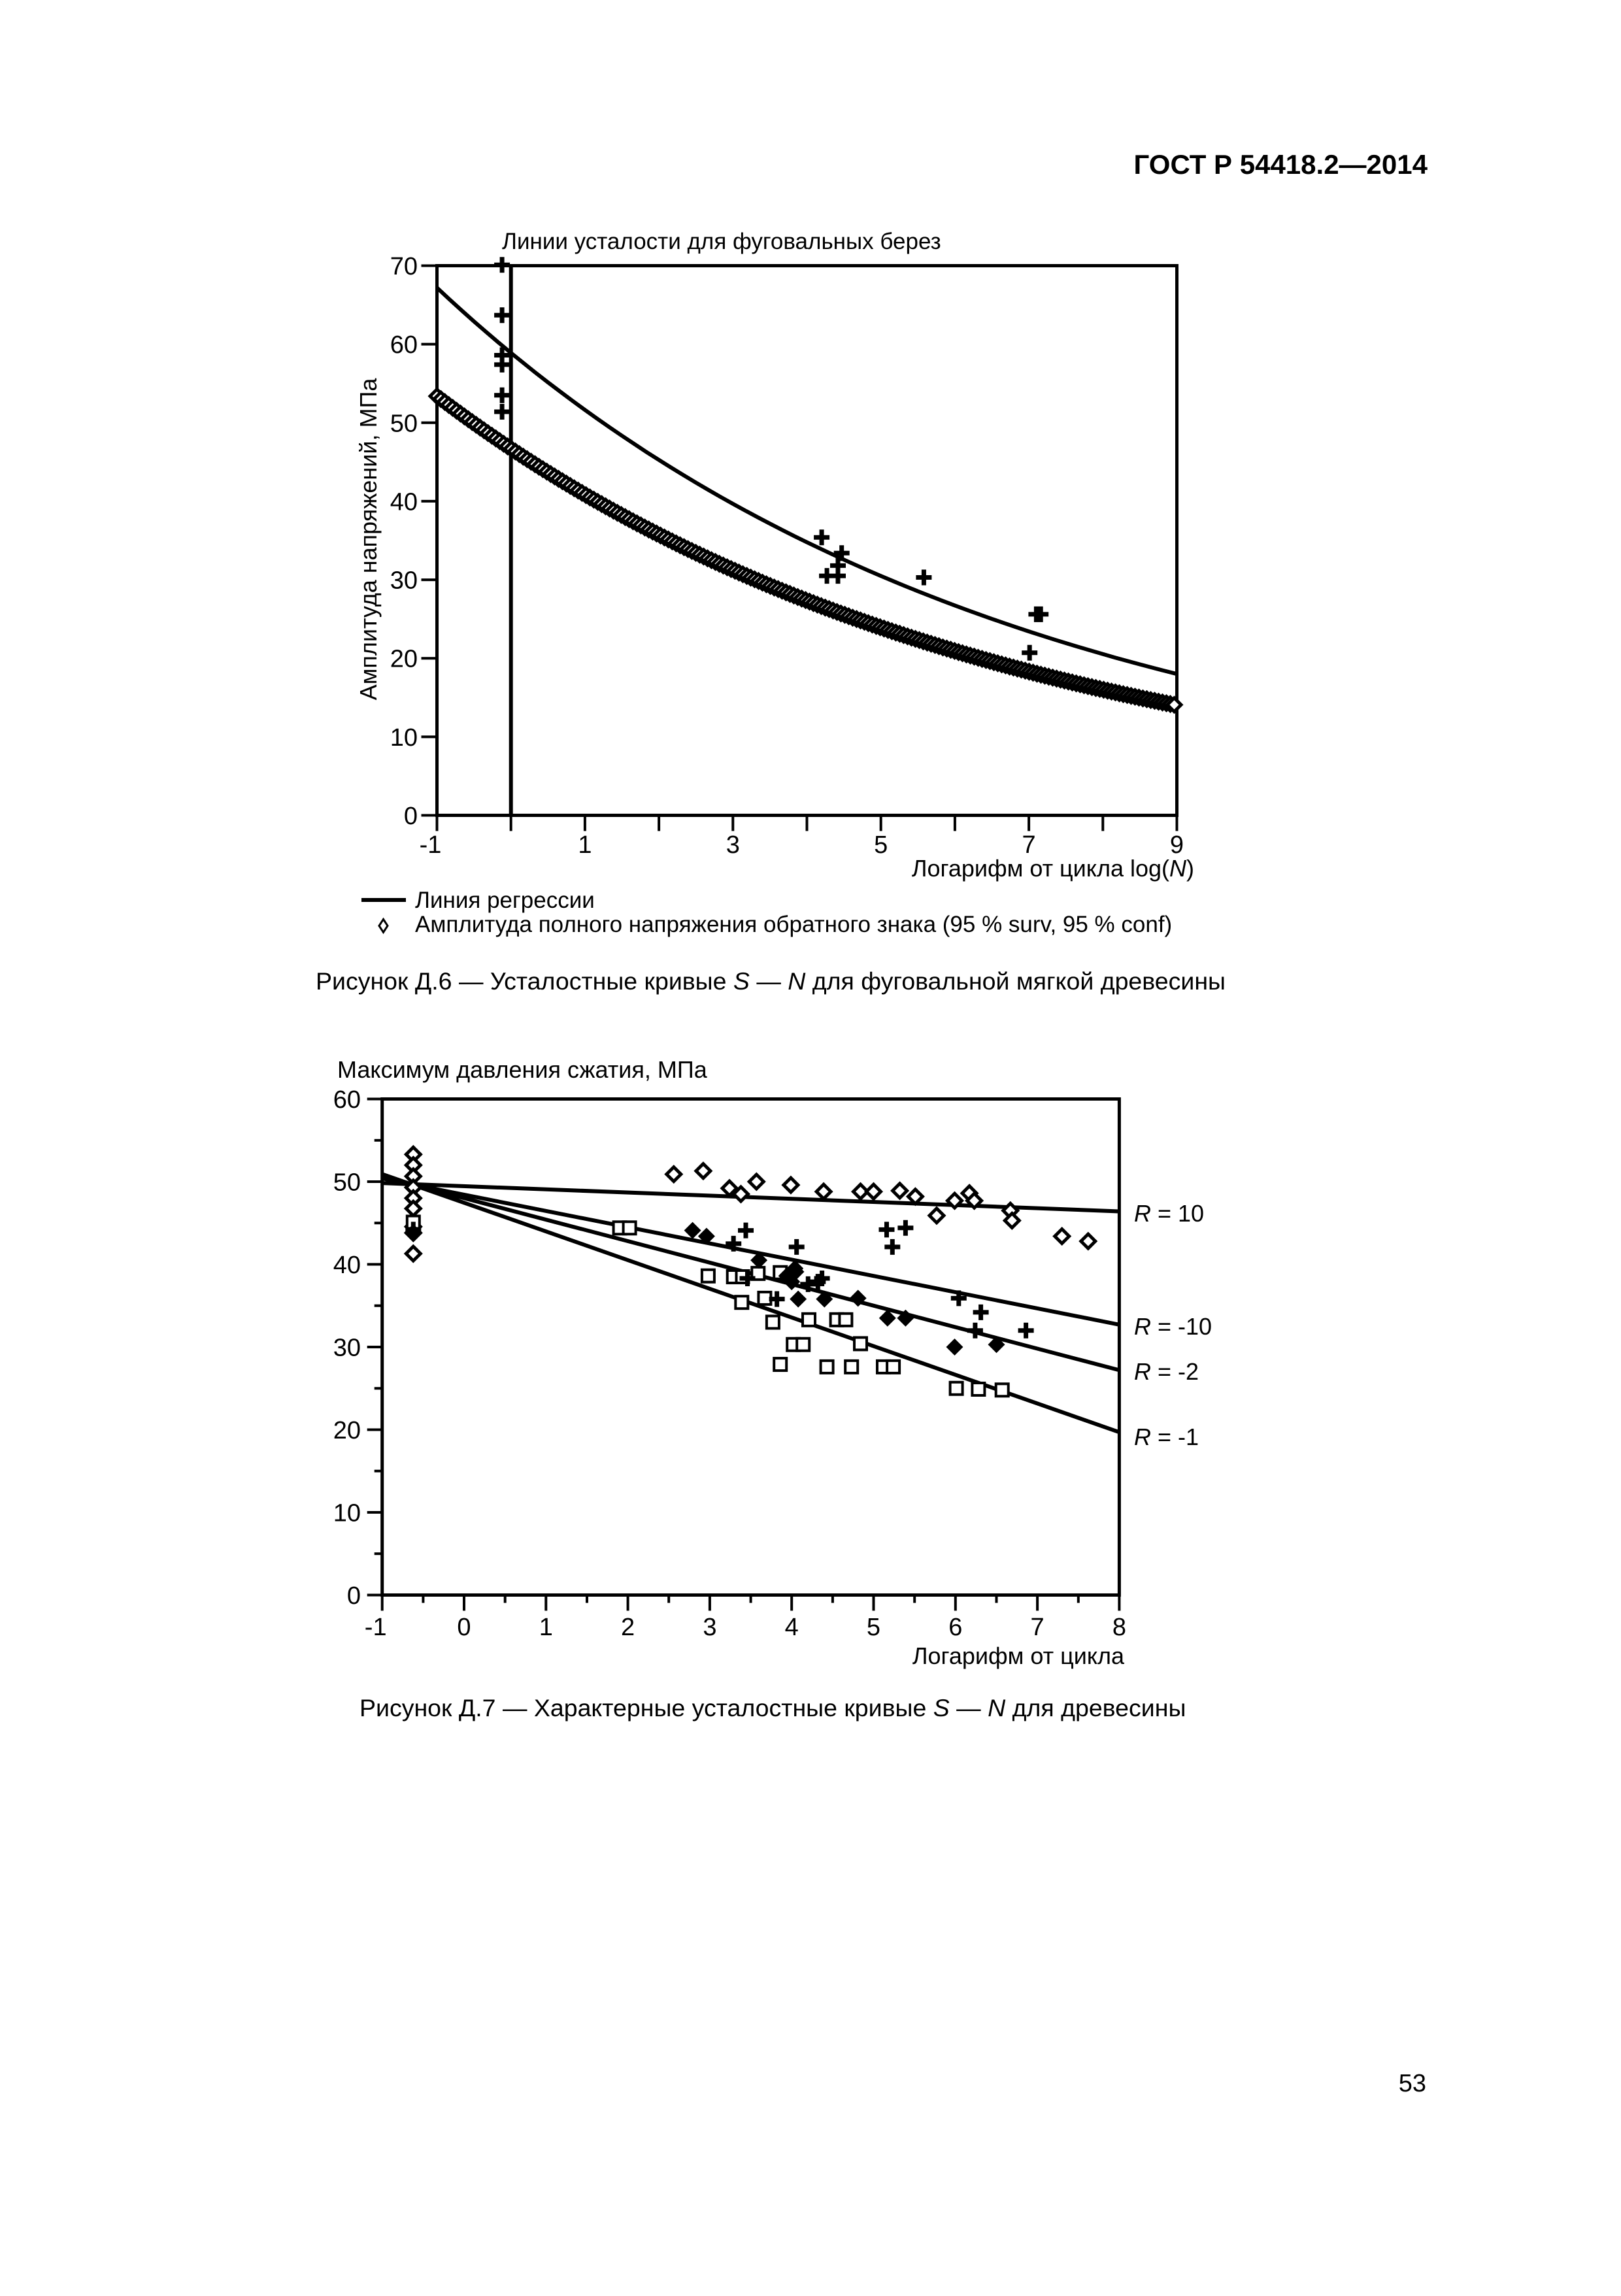 The width and height of the screenshot is (1621, 2296). Describe the element at coordinates (722, 241) in the screenshot. I see `svg-text:Линии усталости для фуговальны: Линии усталости для фуговальных берез` at that location.